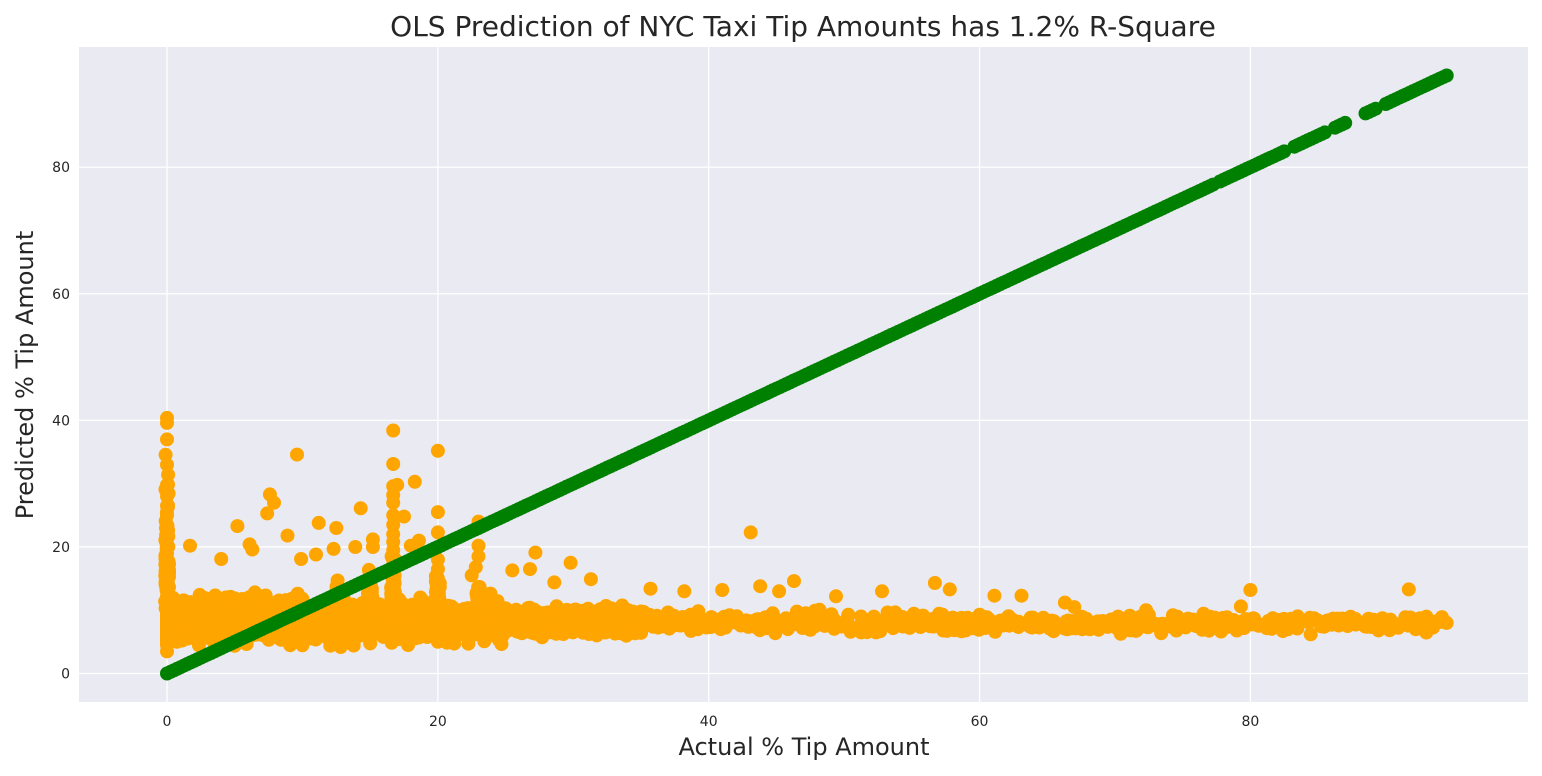  What do you see at coordinates (25, 375) in the screenshot?
I see `y-axis-label: Predicted % Tip Amount` at bounding box center [25, 375].